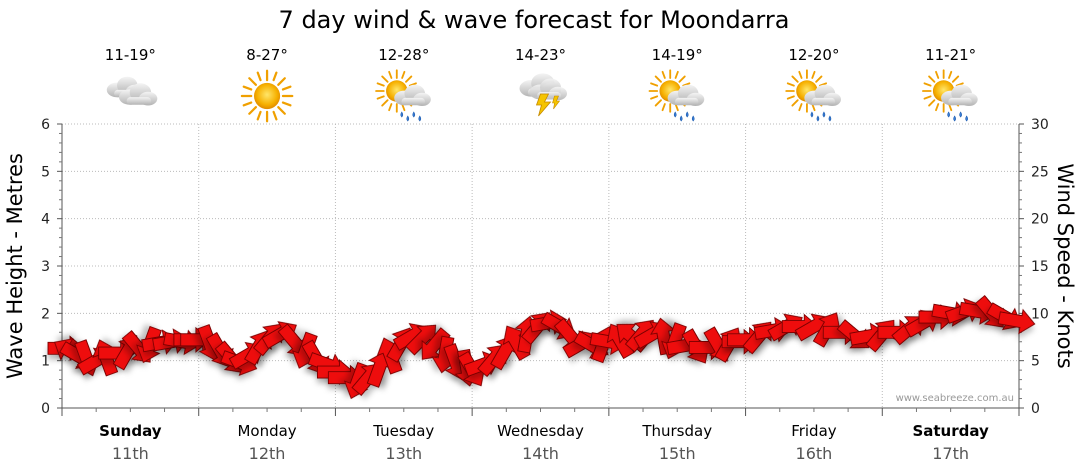 The image size is (1080, 475). What do you see at coordinates (130, 431) in the screenshot?
I see `day-name-label: Sunday` at bounding box center [130, 431].